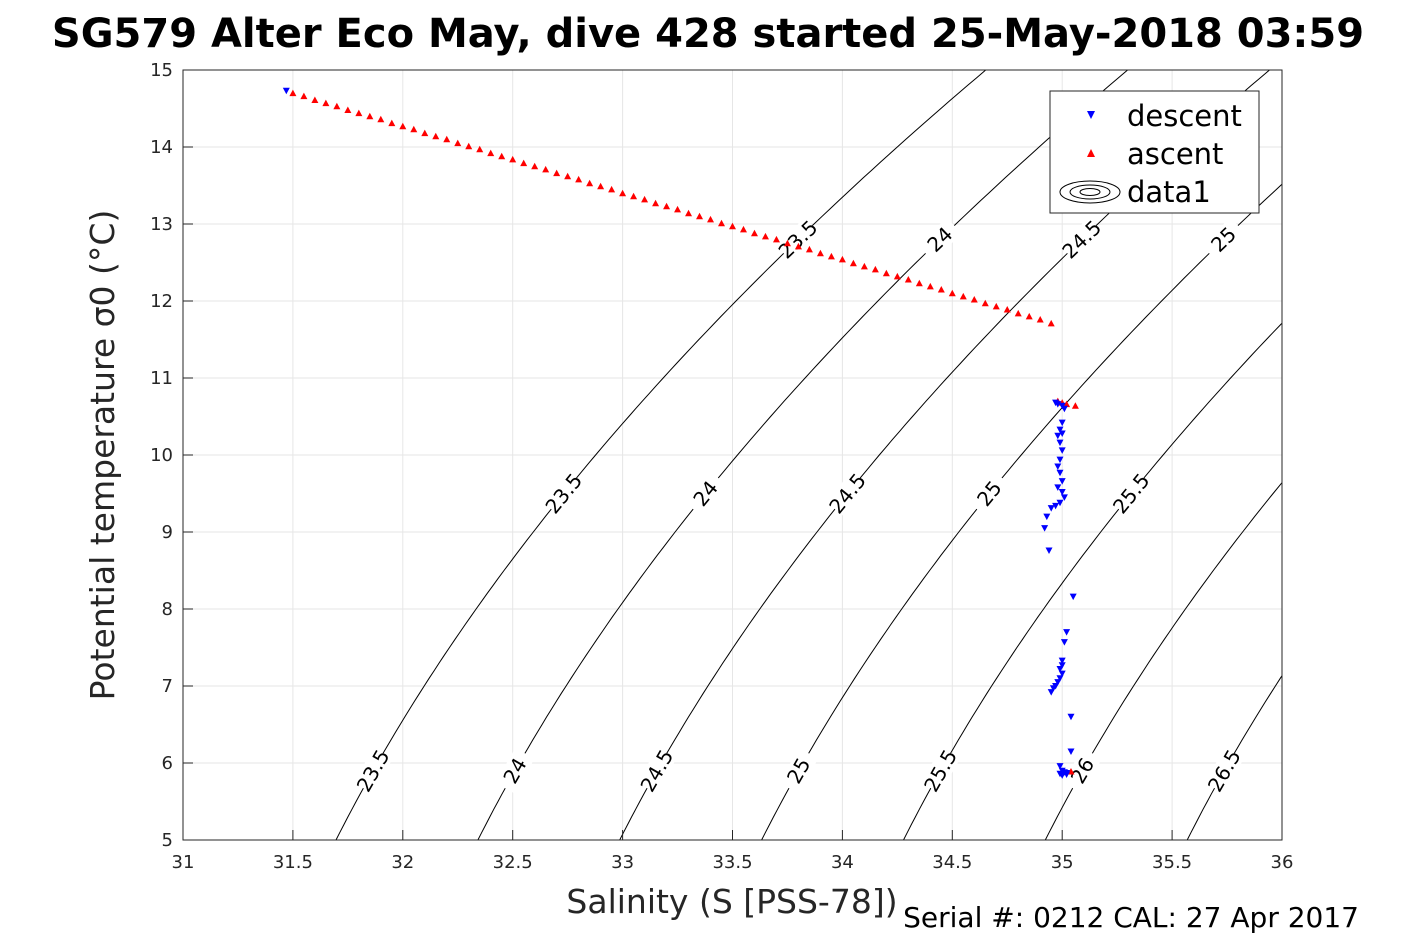  I want to click on x-tick-label: 32.5, so click(513, 862).